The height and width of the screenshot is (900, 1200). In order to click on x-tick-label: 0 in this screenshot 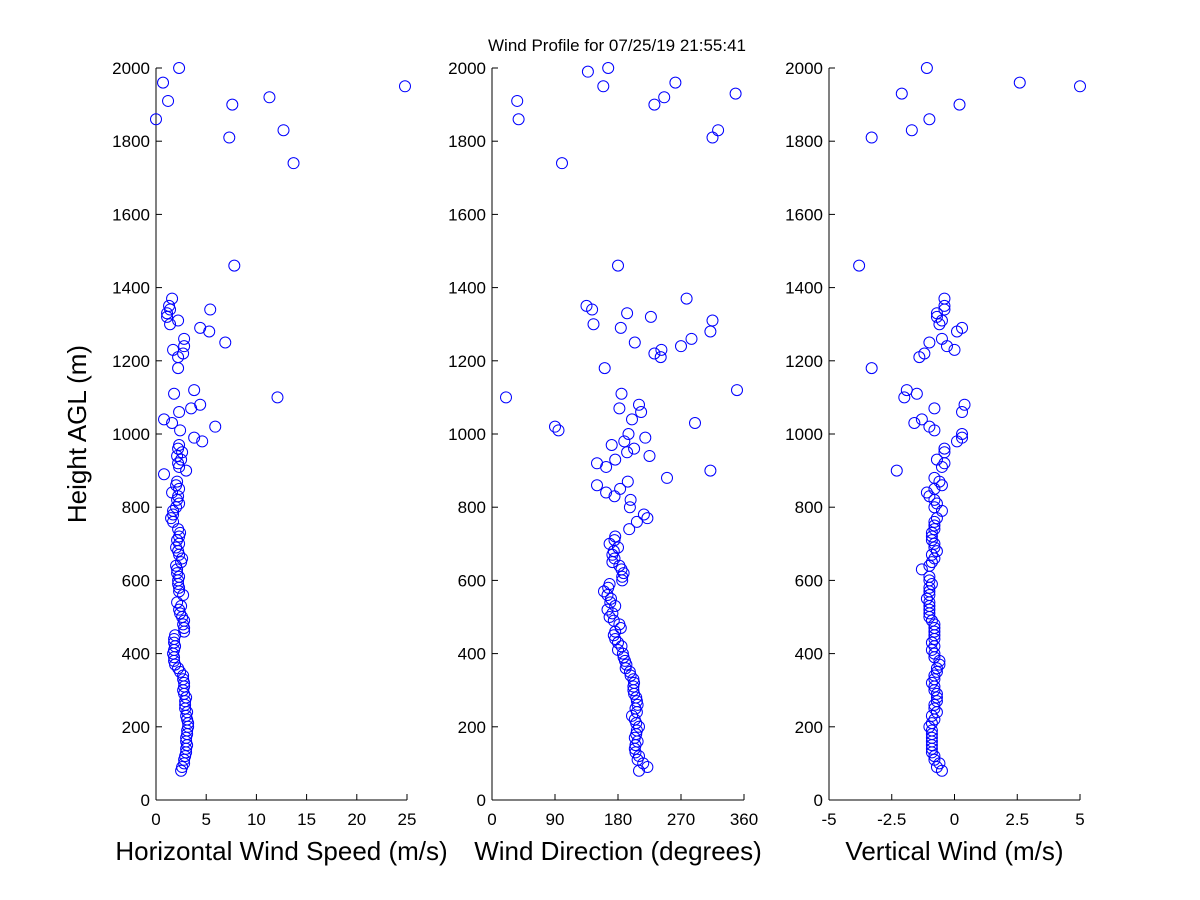, I will do `click(491, 819)`.